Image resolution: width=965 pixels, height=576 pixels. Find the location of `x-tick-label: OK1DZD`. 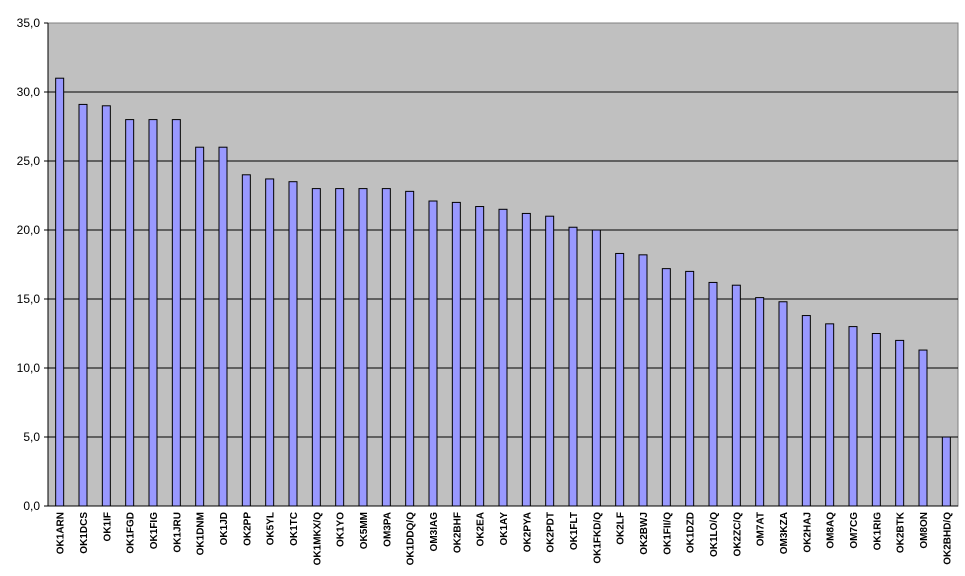

x-tick-label: OK1DZD is located at coordinates (691, 532).